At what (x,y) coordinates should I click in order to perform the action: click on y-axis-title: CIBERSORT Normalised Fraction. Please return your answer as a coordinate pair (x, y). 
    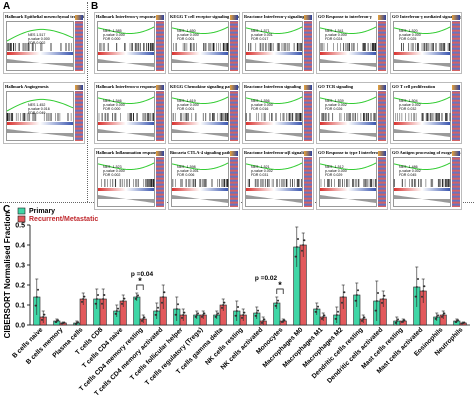
    Looking at the image, I should click on (7, 275).